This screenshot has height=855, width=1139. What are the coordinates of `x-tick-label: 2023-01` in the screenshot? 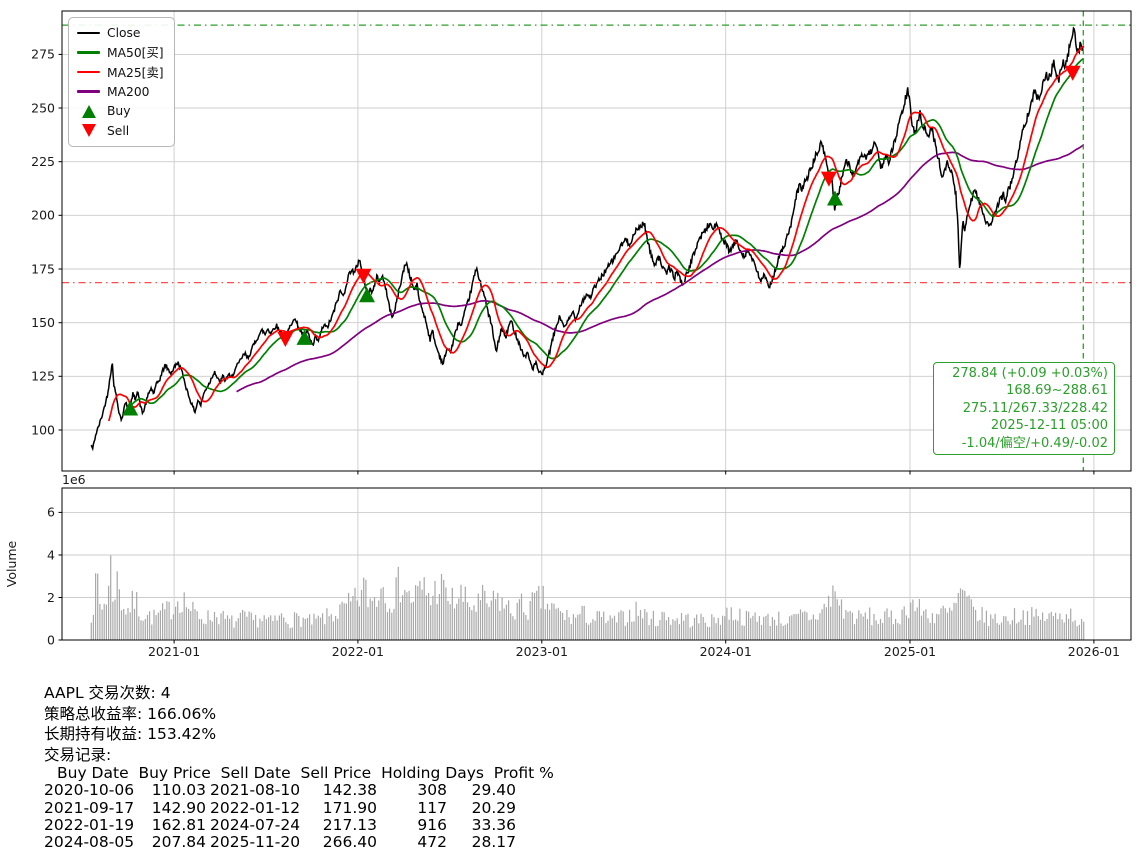 It's located at (542, 651).